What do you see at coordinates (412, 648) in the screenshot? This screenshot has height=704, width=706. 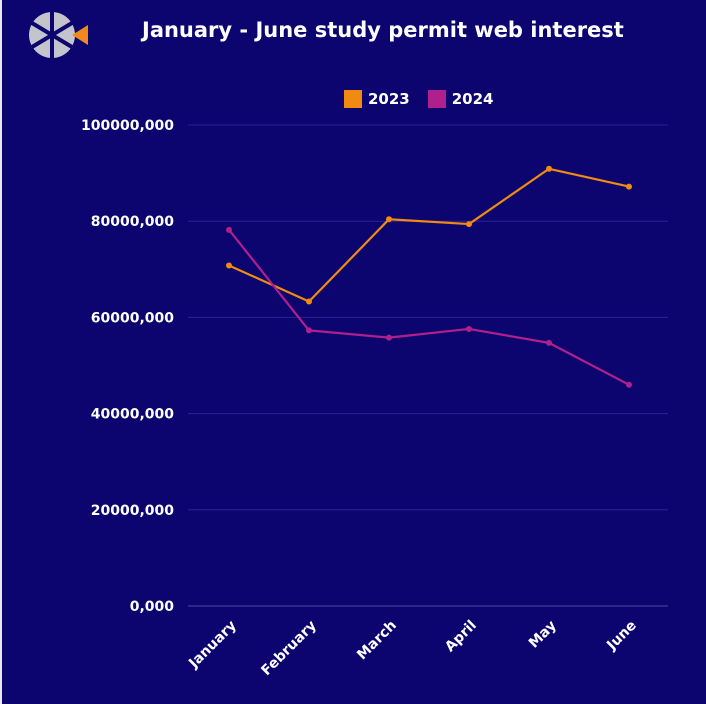 I see `x-axis: January February March April May June` at bounding box center [412, 648].